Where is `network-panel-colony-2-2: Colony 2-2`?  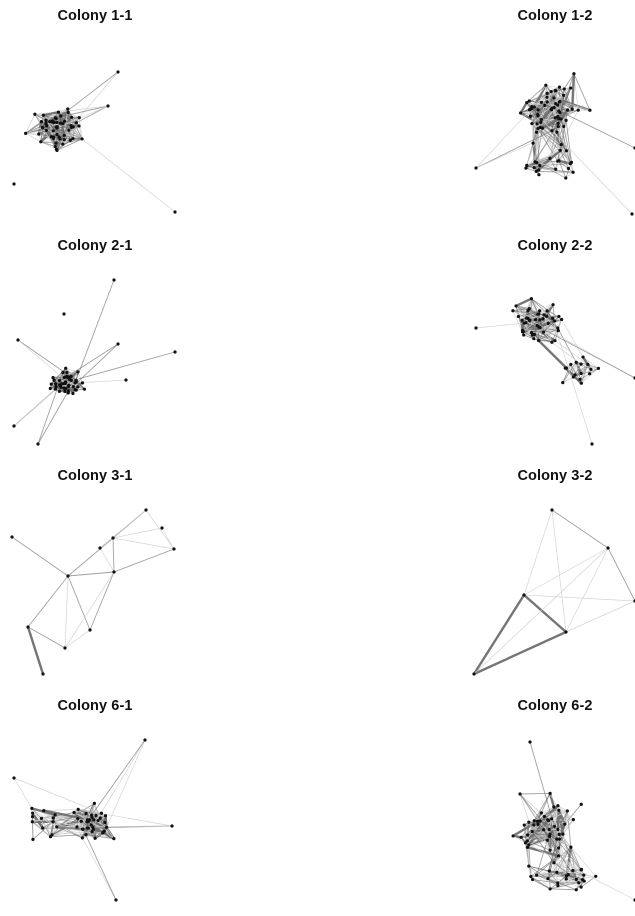 network-panel-colony-2-2: Colony 2-2 is located at coordinates (547, 343).